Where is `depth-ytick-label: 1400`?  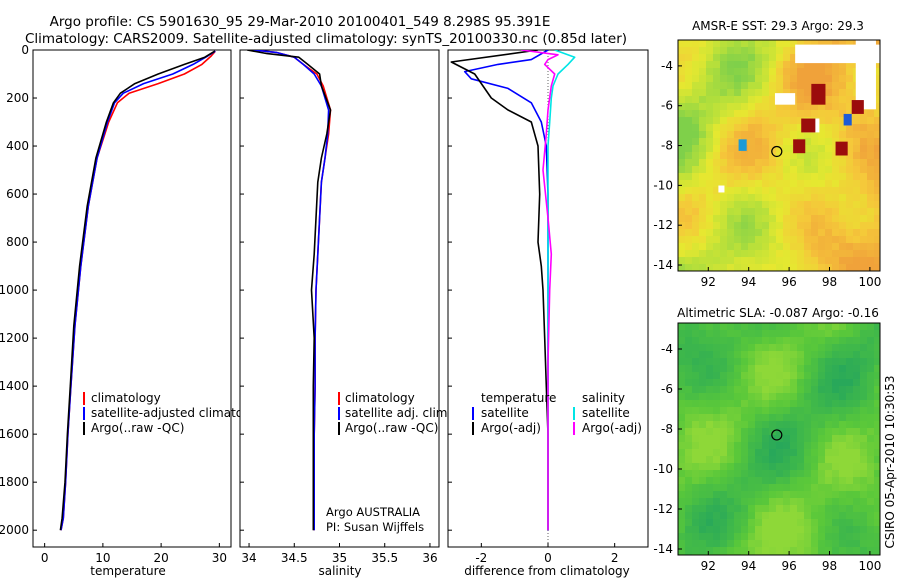
depth-ytick-label: 1400 is located at coordinates (14, 386).